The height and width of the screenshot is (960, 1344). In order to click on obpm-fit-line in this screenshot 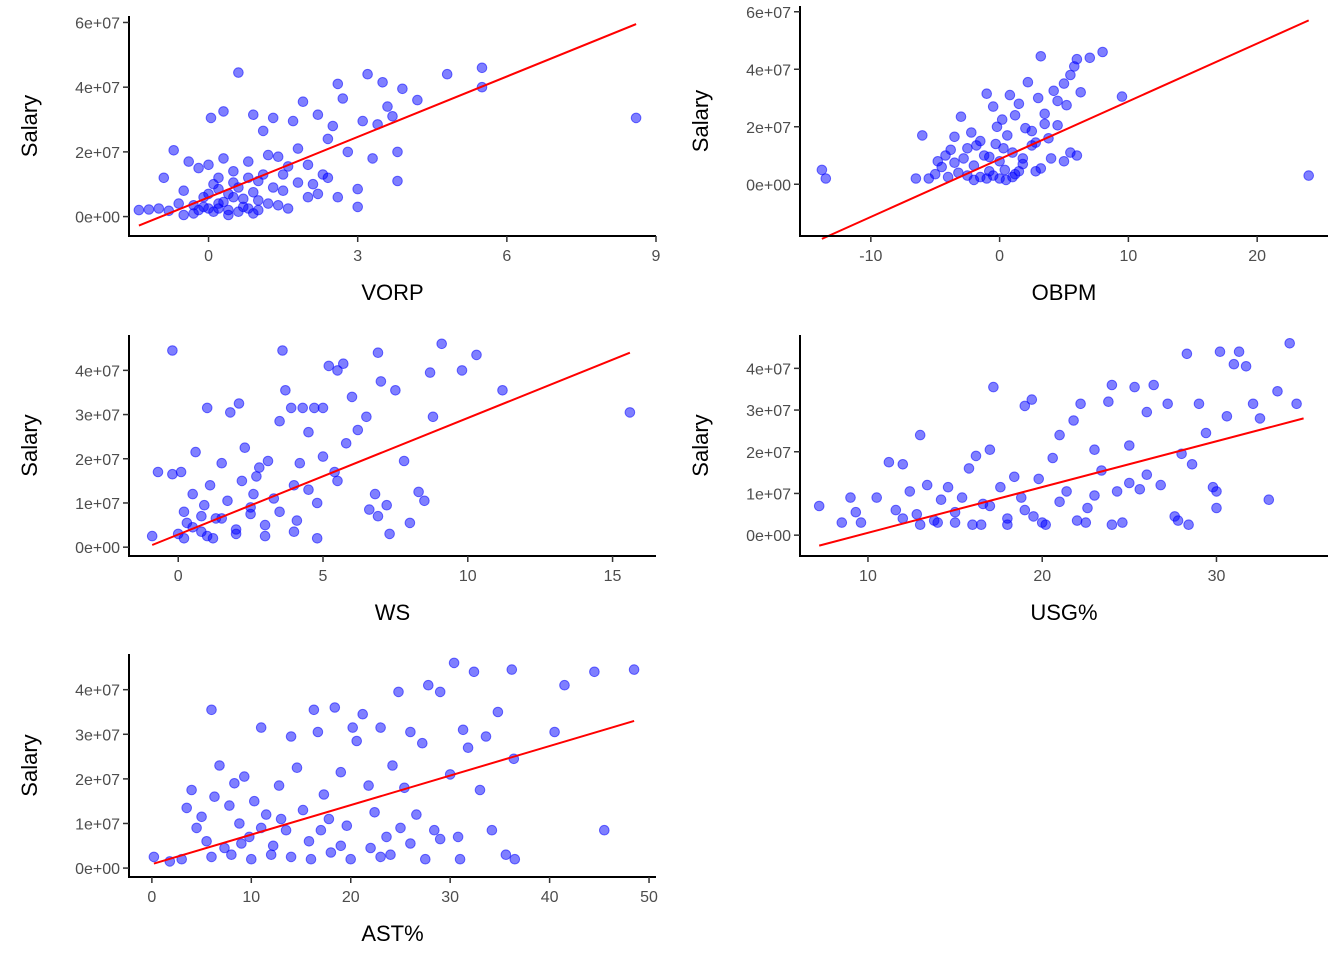, I will do `click(1065, 129)`.